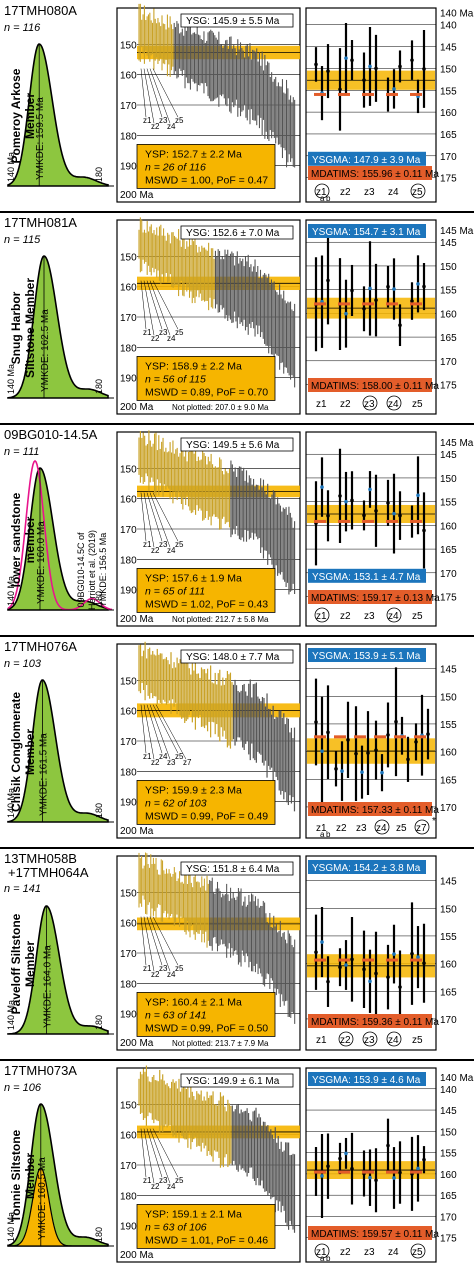 This screenshot has width=474, height=1273. What do you see at coordinates (128, 742) in the screenshot?
I see `bar-tick-label: 170` at bounding box center [128, 742].